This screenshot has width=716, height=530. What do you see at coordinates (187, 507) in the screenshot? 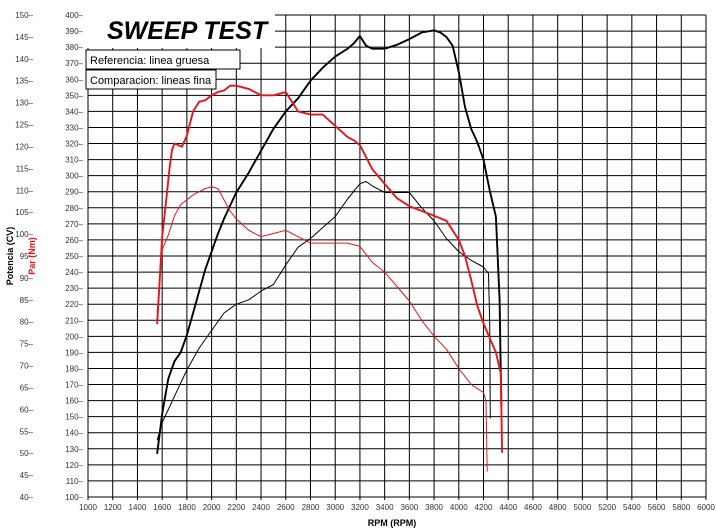
I see `x-tick-label: 1800` at bounding box center [187, 507].